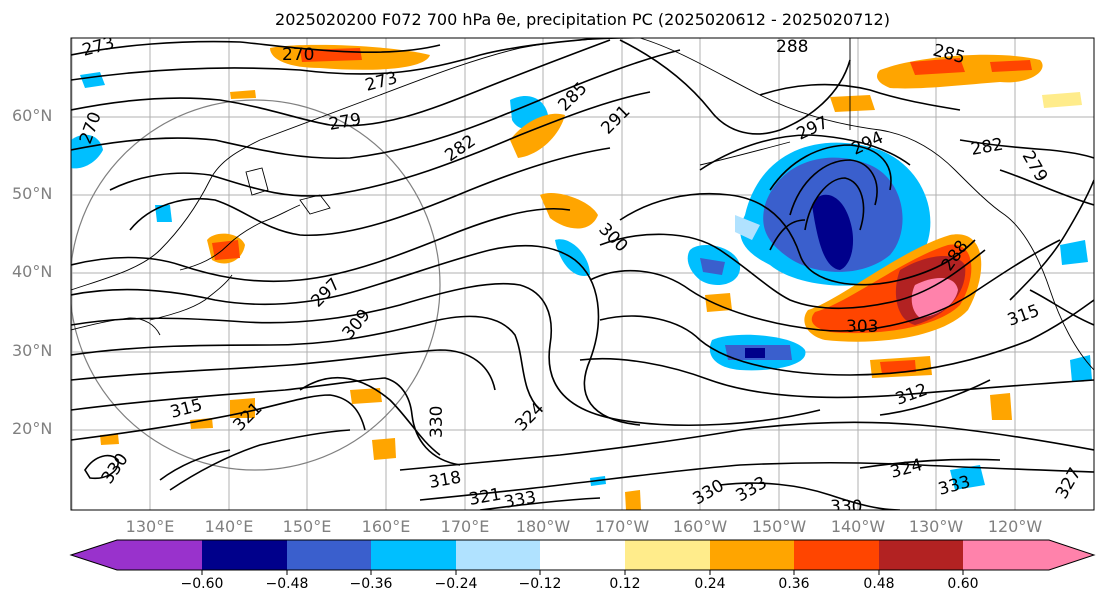 This screenshot has width=1105, height=603. What do you see at coordinates (32, 115) in the screenshot?
I see `latitude-label: 60°N` at bounding box center [32, 115].